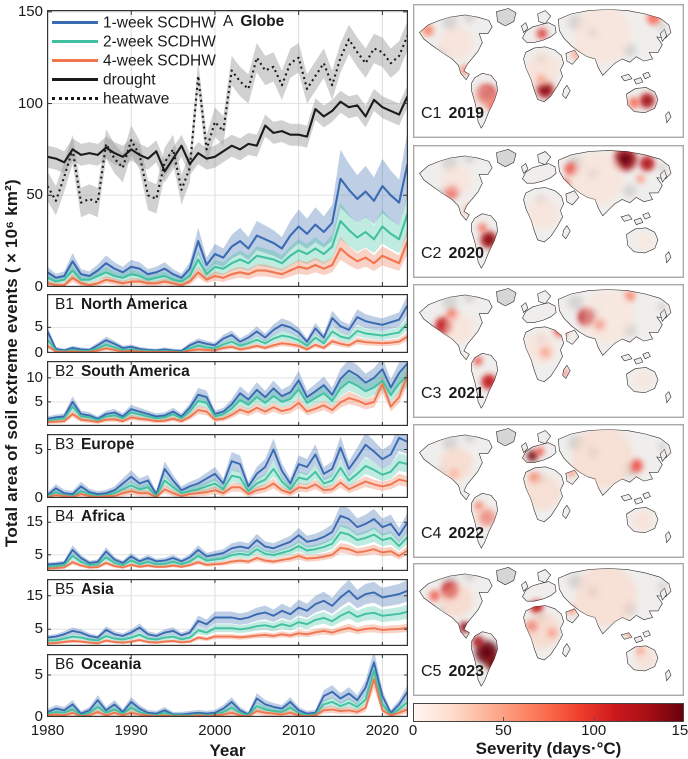 Image resolution: width=688 pixels, height=759 pixels. What do you see at coordinates (548, 712) in the screenshot?
I see `severity-colorbar` at bounding box center [548, 712].